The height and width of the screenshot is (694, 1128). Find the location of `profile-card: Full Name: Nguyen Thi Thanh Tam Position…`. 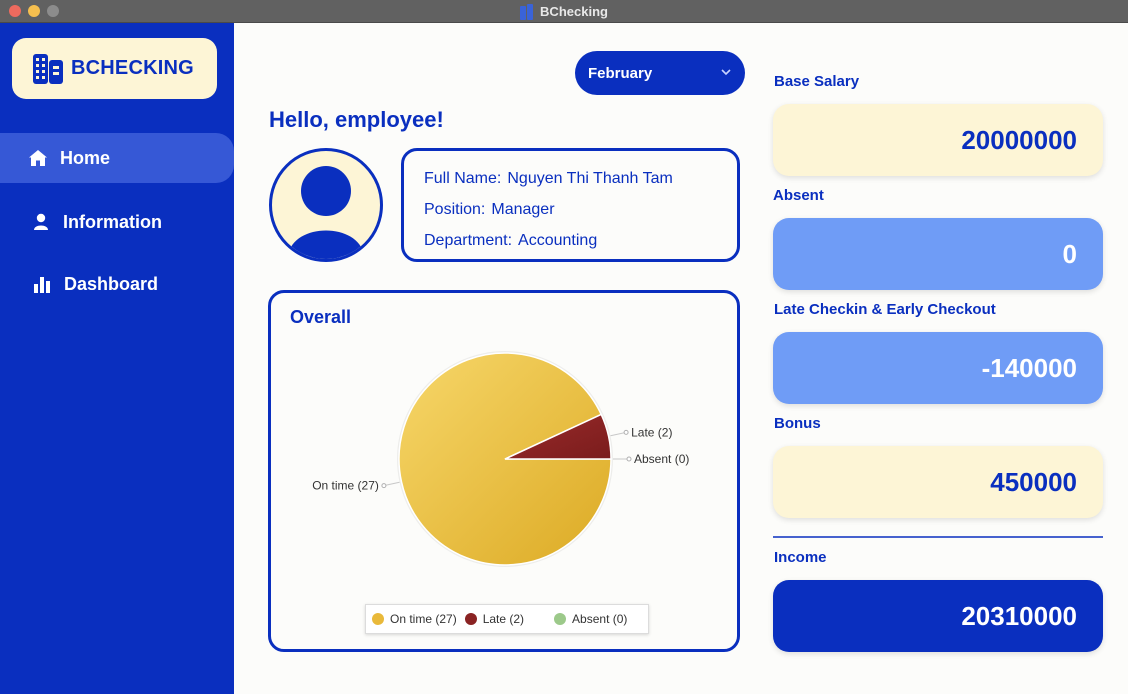

profile-card: Full Name: Nguyen Thi Thanh Tam Position… is located at coordinates (570, 205).